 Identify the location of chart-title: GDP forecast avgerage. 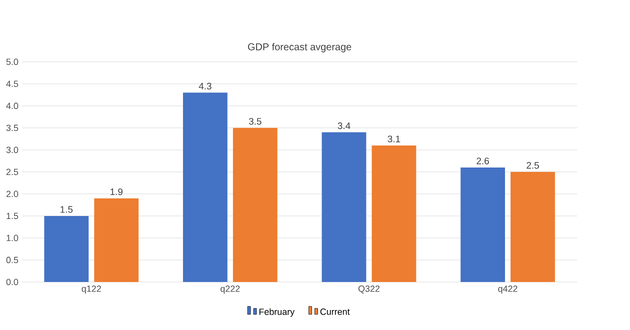
(300, 47).